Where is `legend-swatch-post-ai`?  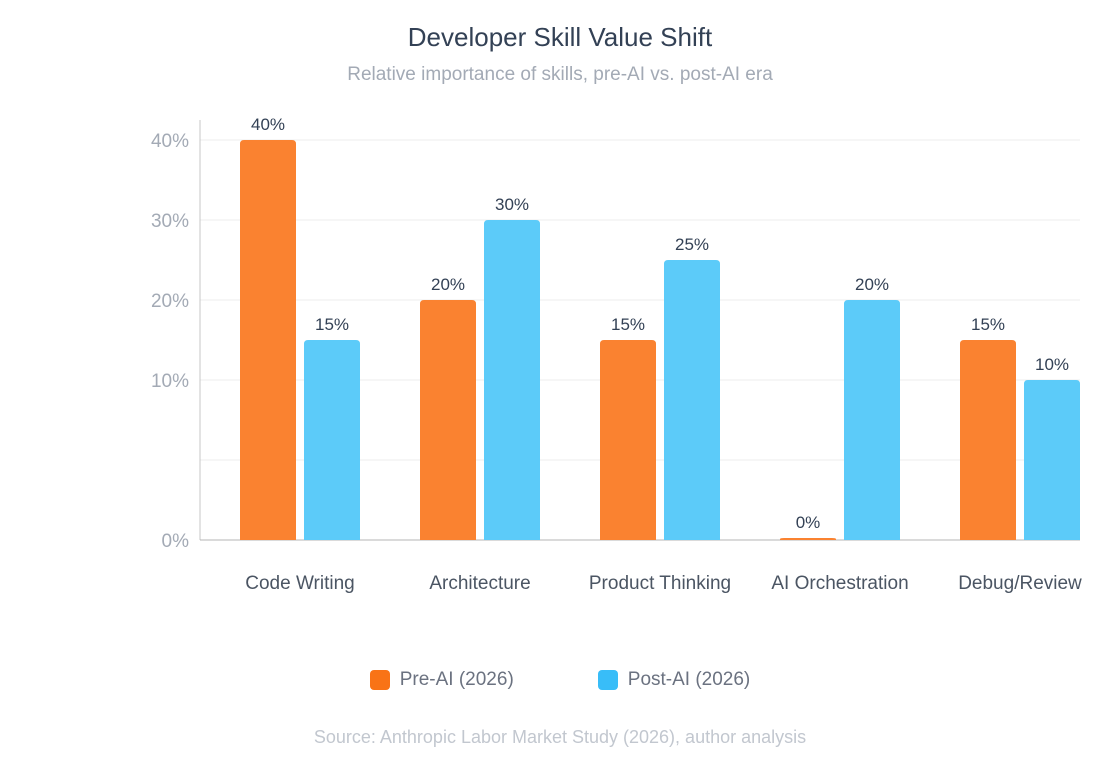
legend-swatch-post-ai is located at coordinates (607, 680).